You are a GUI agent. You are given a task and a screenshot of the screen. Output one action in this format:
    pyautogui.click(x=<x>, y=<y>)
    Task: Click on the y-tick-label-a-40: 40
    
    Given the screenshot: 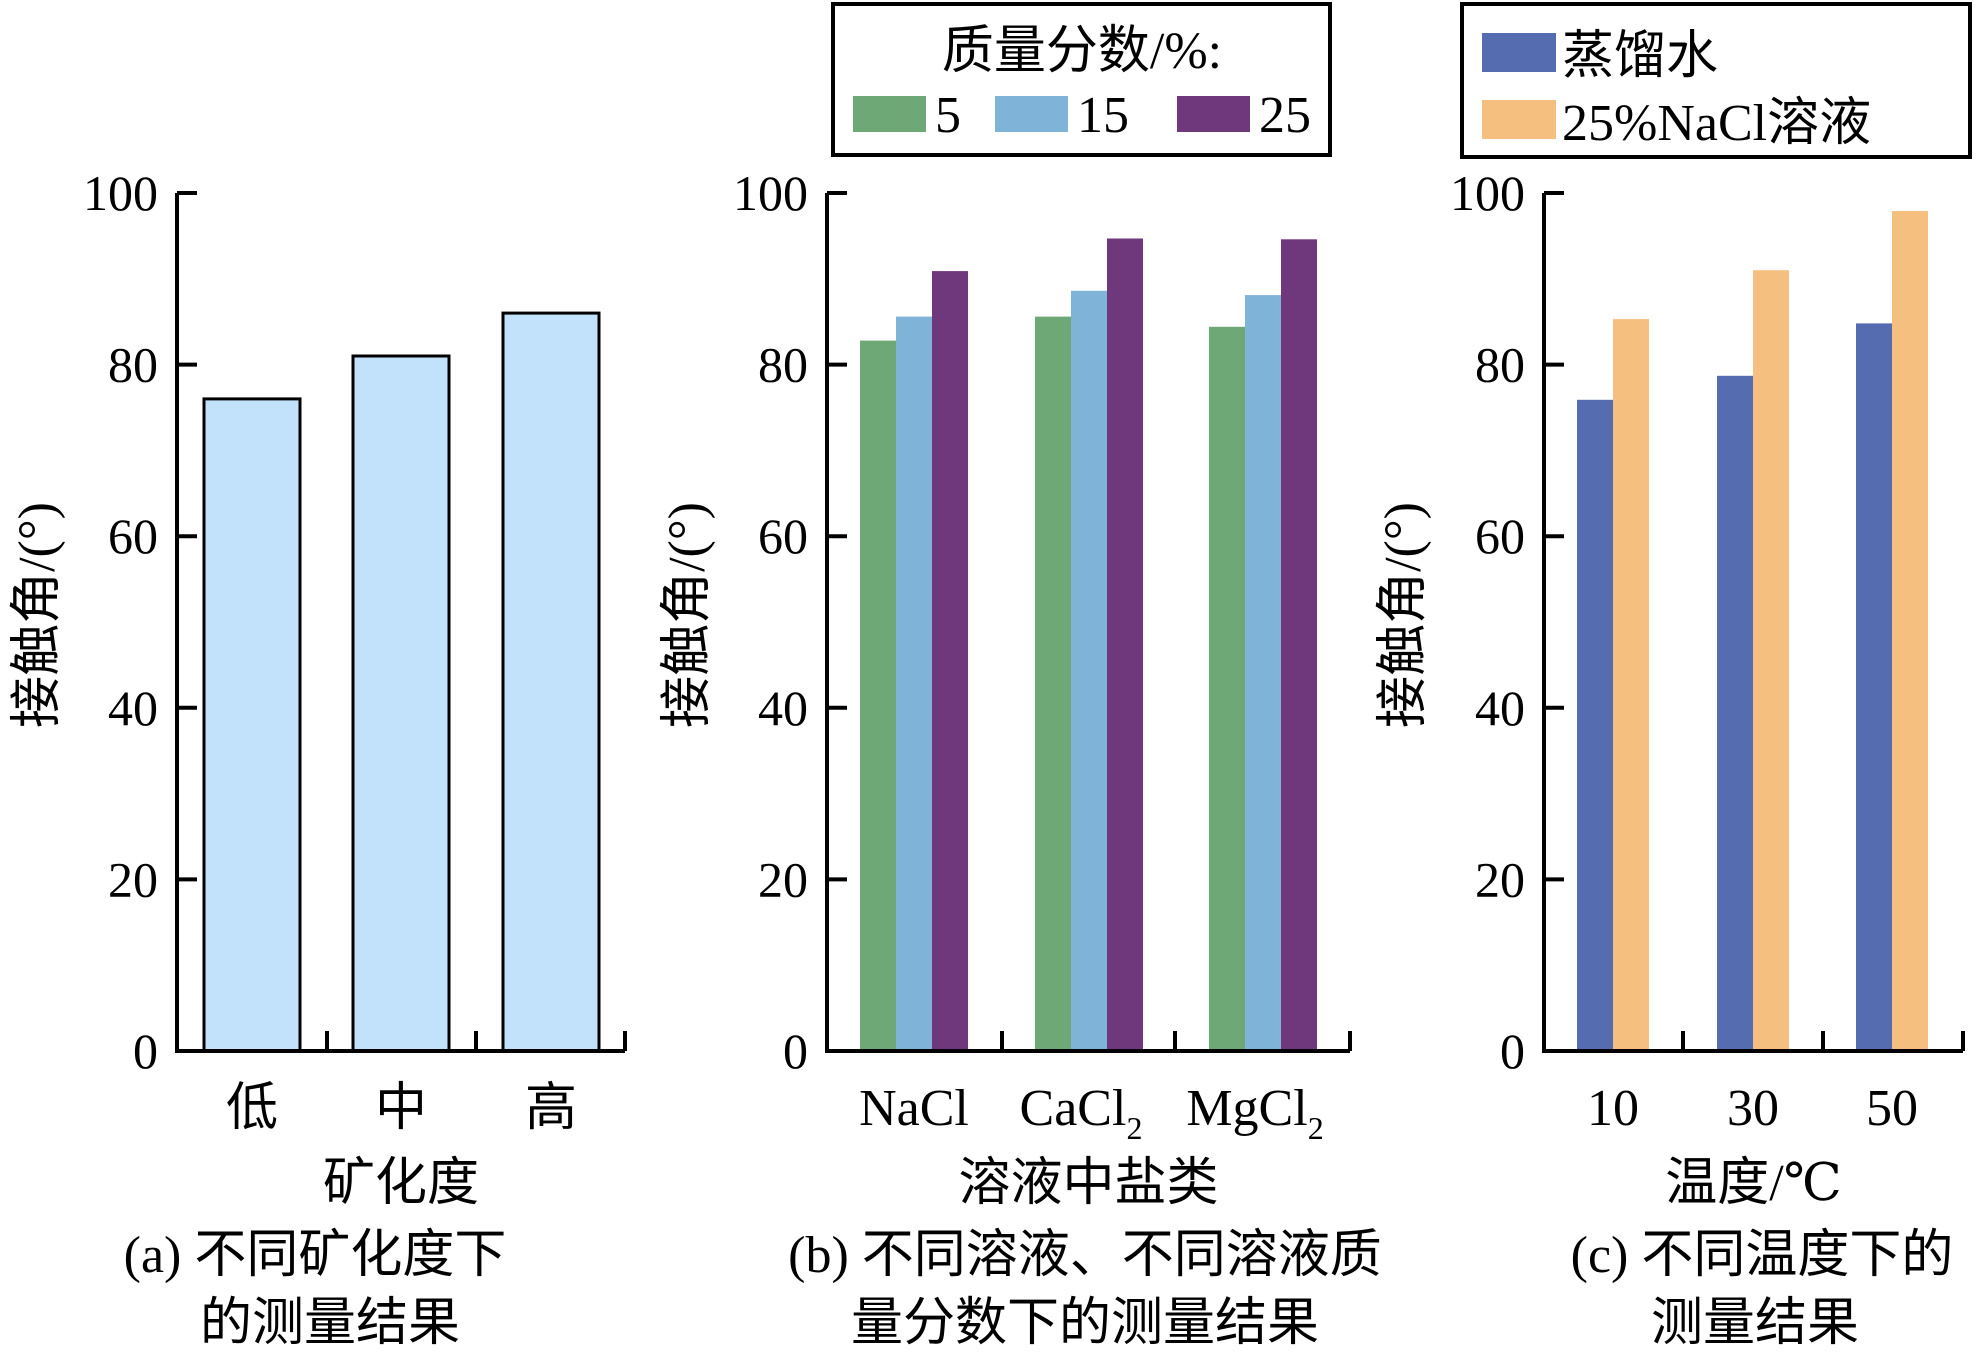 What is the action you would take?
    pyautogui.click(x=133, y=708)
    